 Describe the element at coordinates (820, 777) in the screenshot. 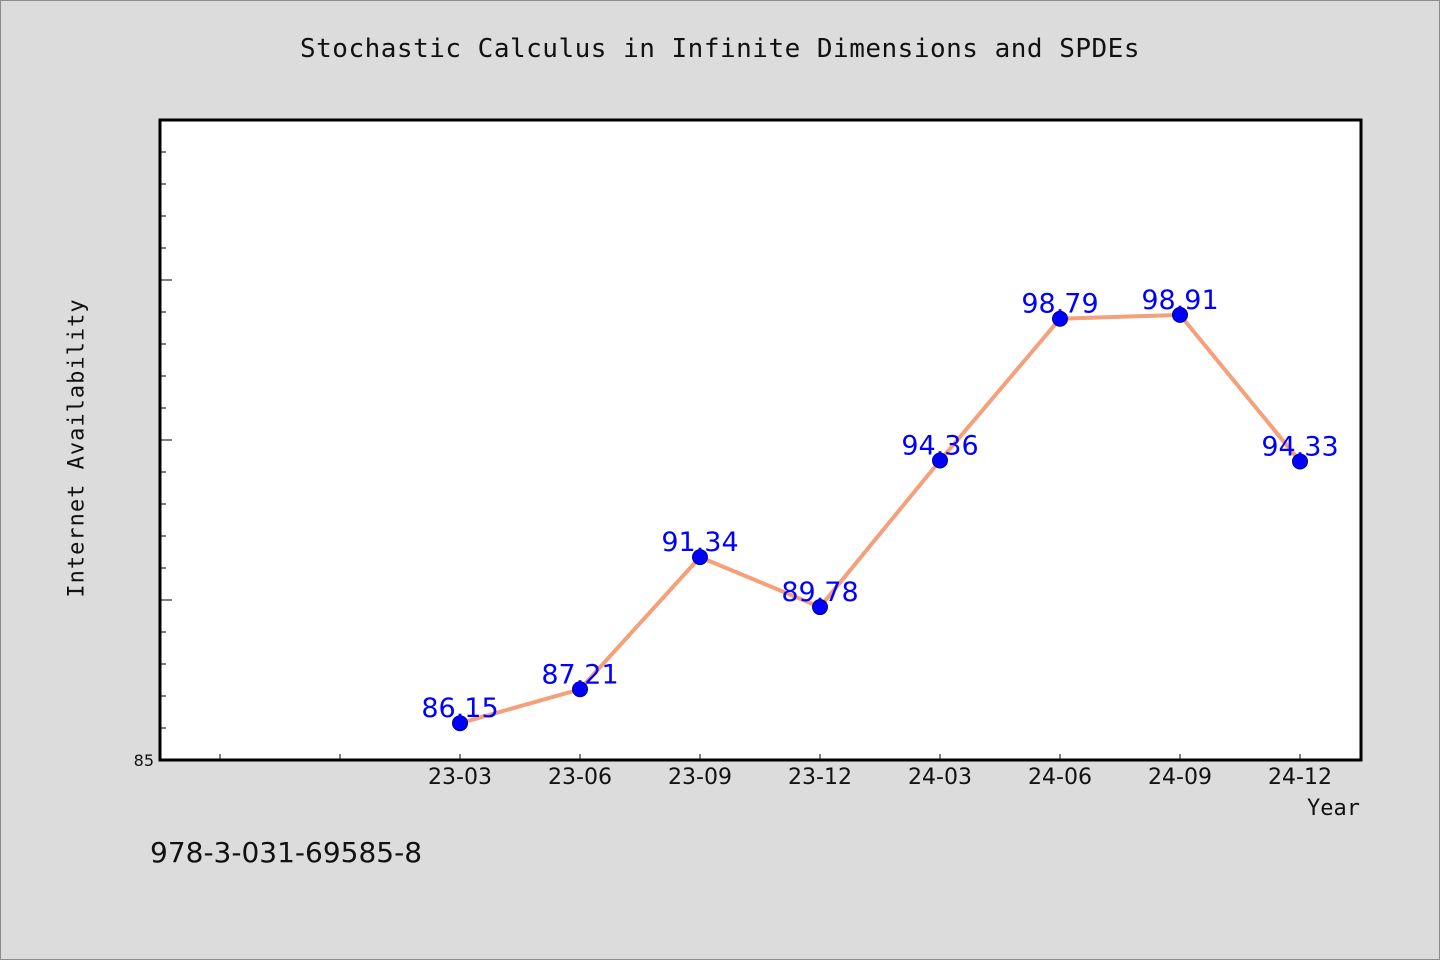

I see `x-tick-label: 23-12` at that location.